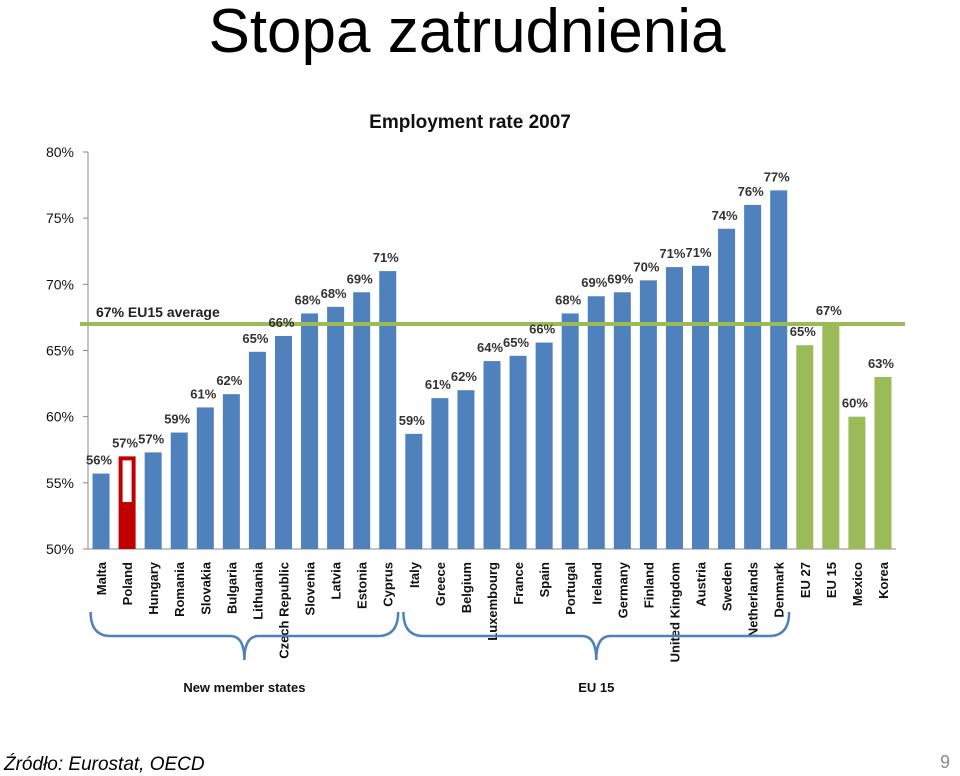 This screenshot has height=776, width=960. Describe the element at coordinates (125, 442) in the screenshot. I see `data-label: 57%` at that location.